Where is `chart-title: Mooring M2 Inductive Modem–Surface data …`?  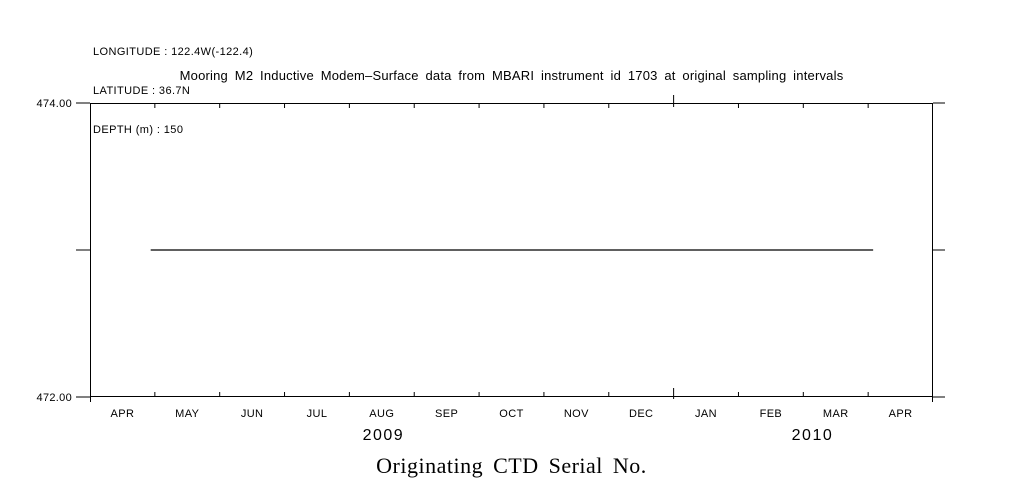 chart-title: Mooring M2 Inductive Modem–Surface data … is located at coordinates (511, 75).